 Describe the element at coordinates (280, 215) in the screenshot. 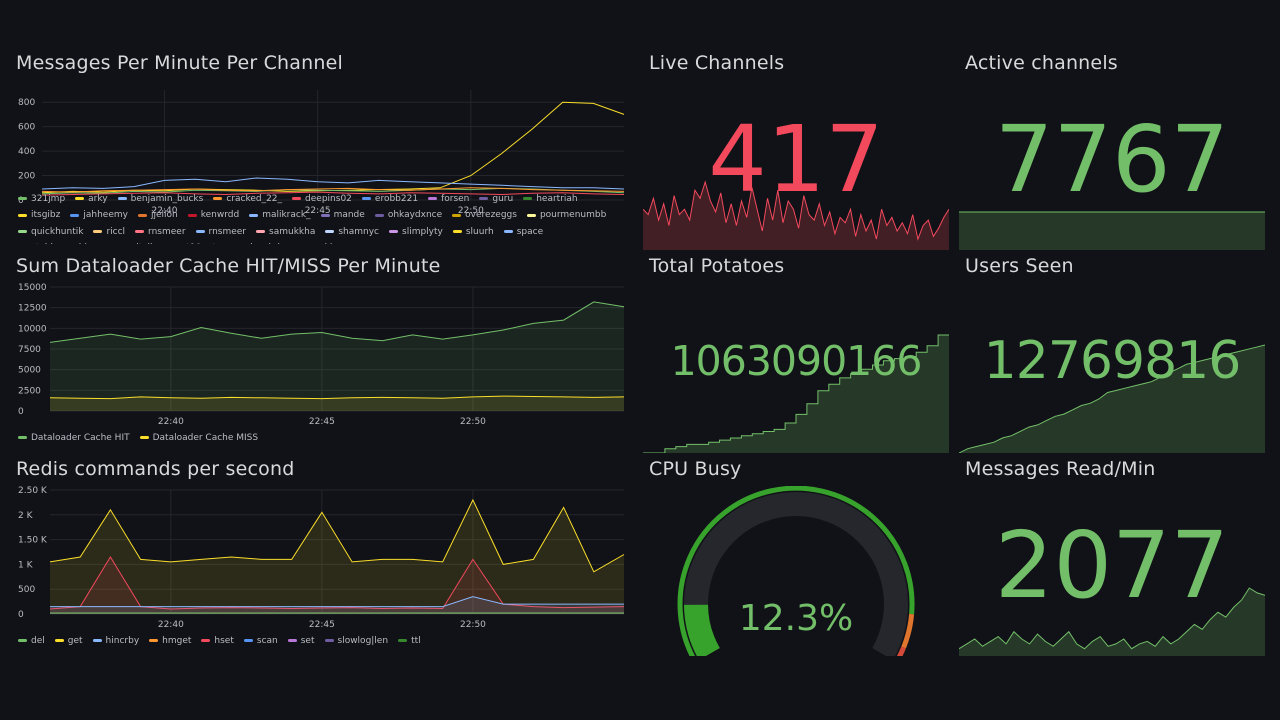

I see `legend-item: malikrack_` at that location.